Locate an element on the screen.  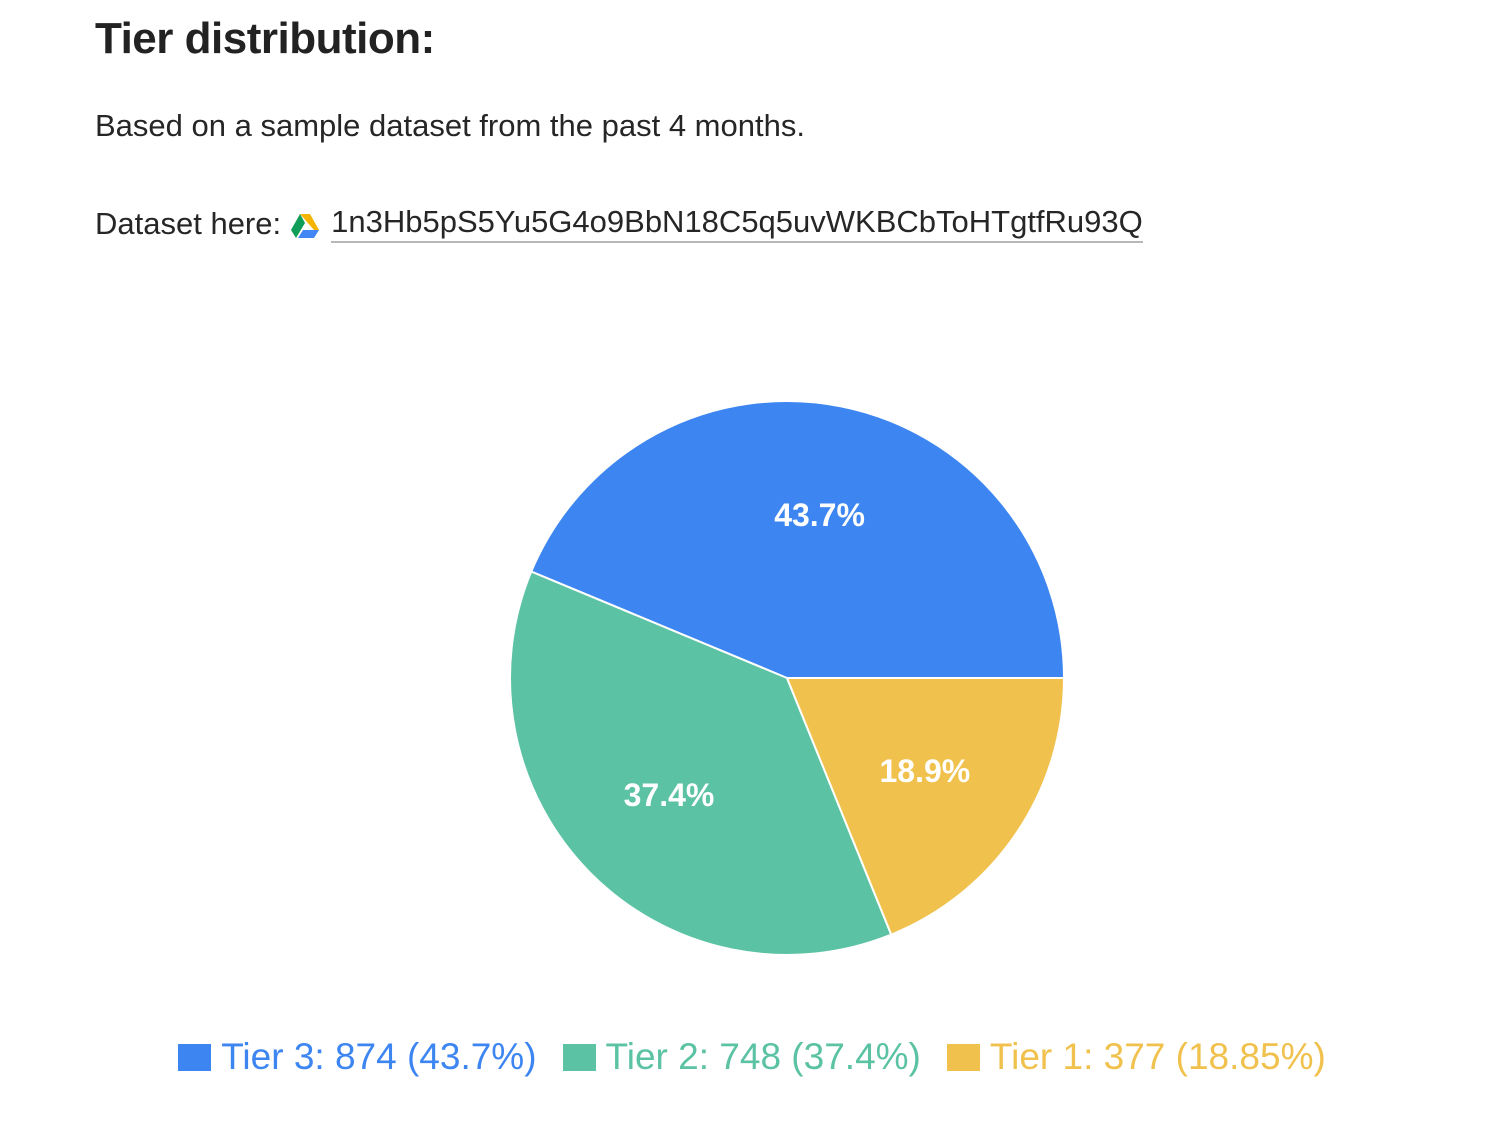
legend-label: Tier 3: 874 (43.7%) is located at coordinates (379, 1056).